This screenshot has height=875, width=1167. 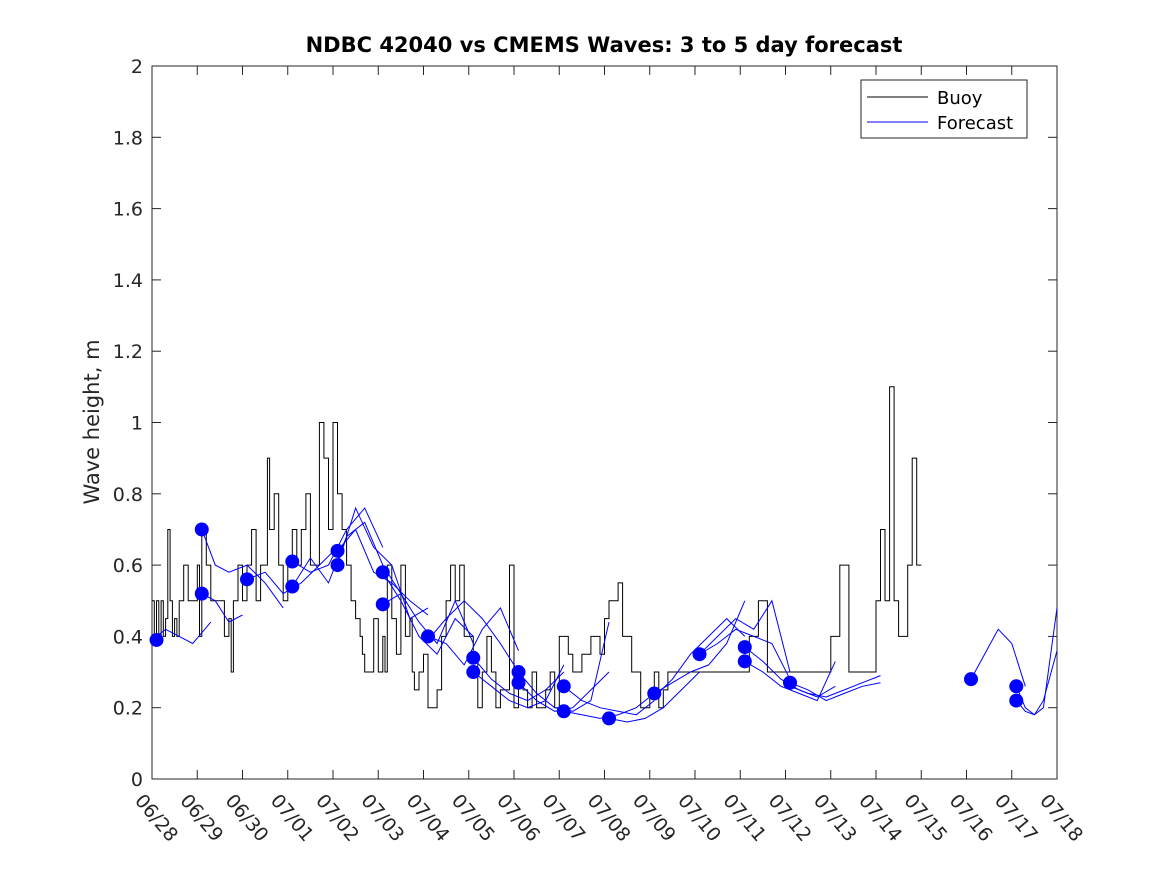 What do you see at coordinates (975, 123) in the screenshot?
I see `legend-forecast-label: Forecast` at bounding box center [975, 123].